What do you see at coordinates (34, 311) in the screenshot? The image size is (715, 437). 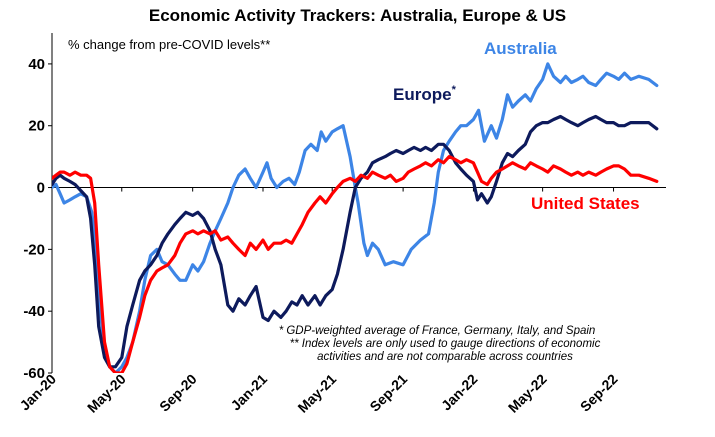 I see `y-tick-label: -40` at bounding box center [34, 311].